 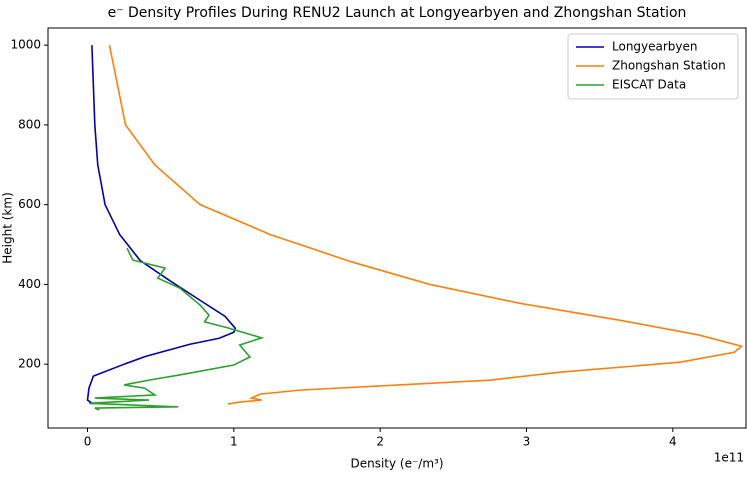 What do you see at coordinates (234, 442) in the screenshot?
I see `x-tick-label: 1` at bounding box center [234, 442].